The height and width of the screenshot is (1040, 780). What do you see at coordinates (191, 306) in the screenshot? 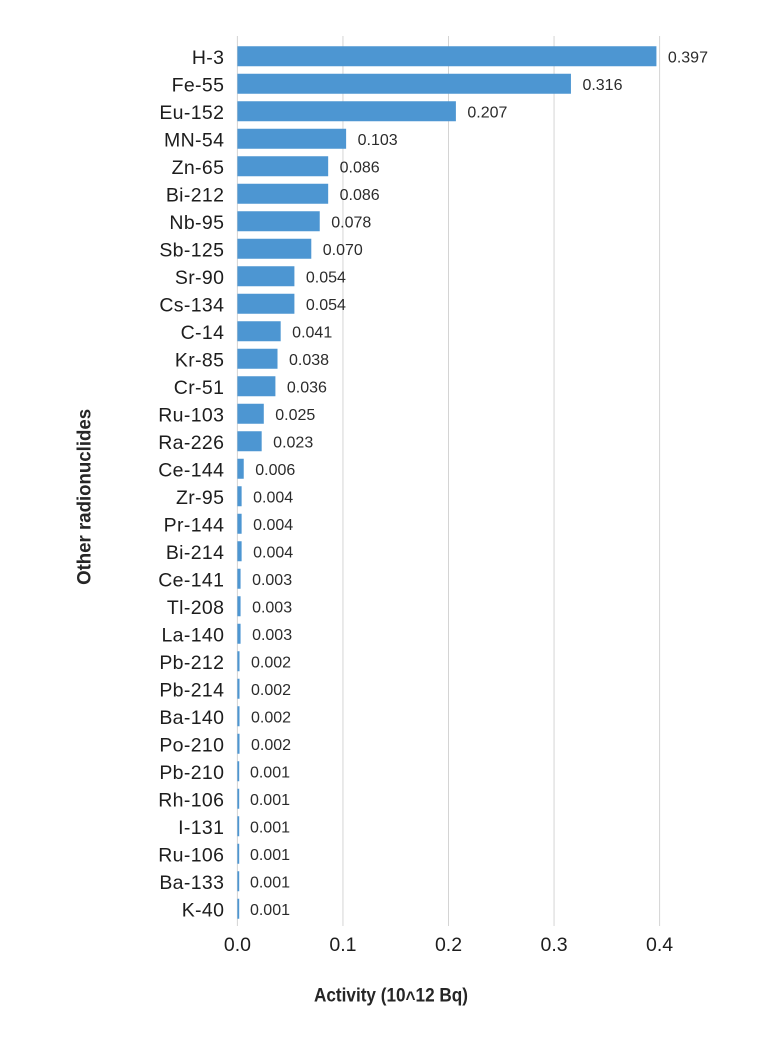
I see `svg-text: Cs-134` at bounding box center [191, 306].